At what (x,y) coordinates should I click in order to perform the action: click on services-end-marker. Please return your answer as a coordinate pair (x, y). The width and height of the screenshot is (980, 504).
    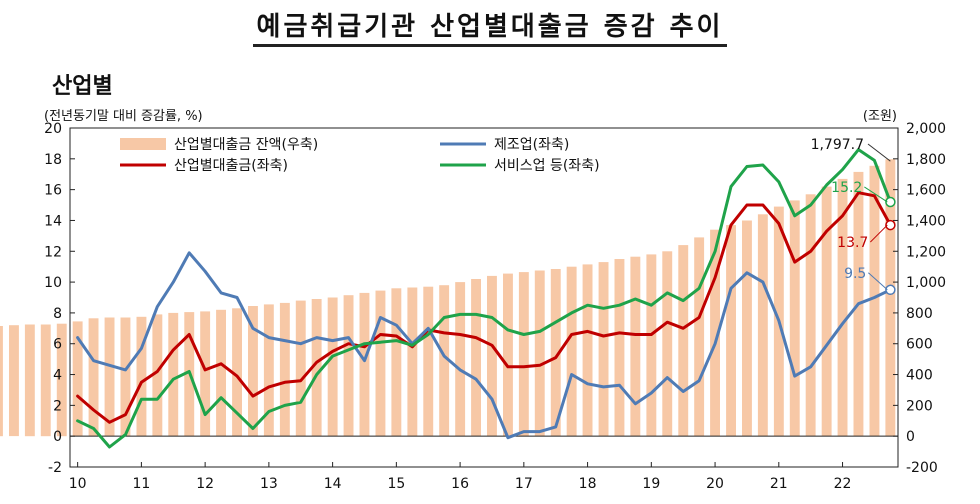
    Looking at the image, I should click on (890, 202).